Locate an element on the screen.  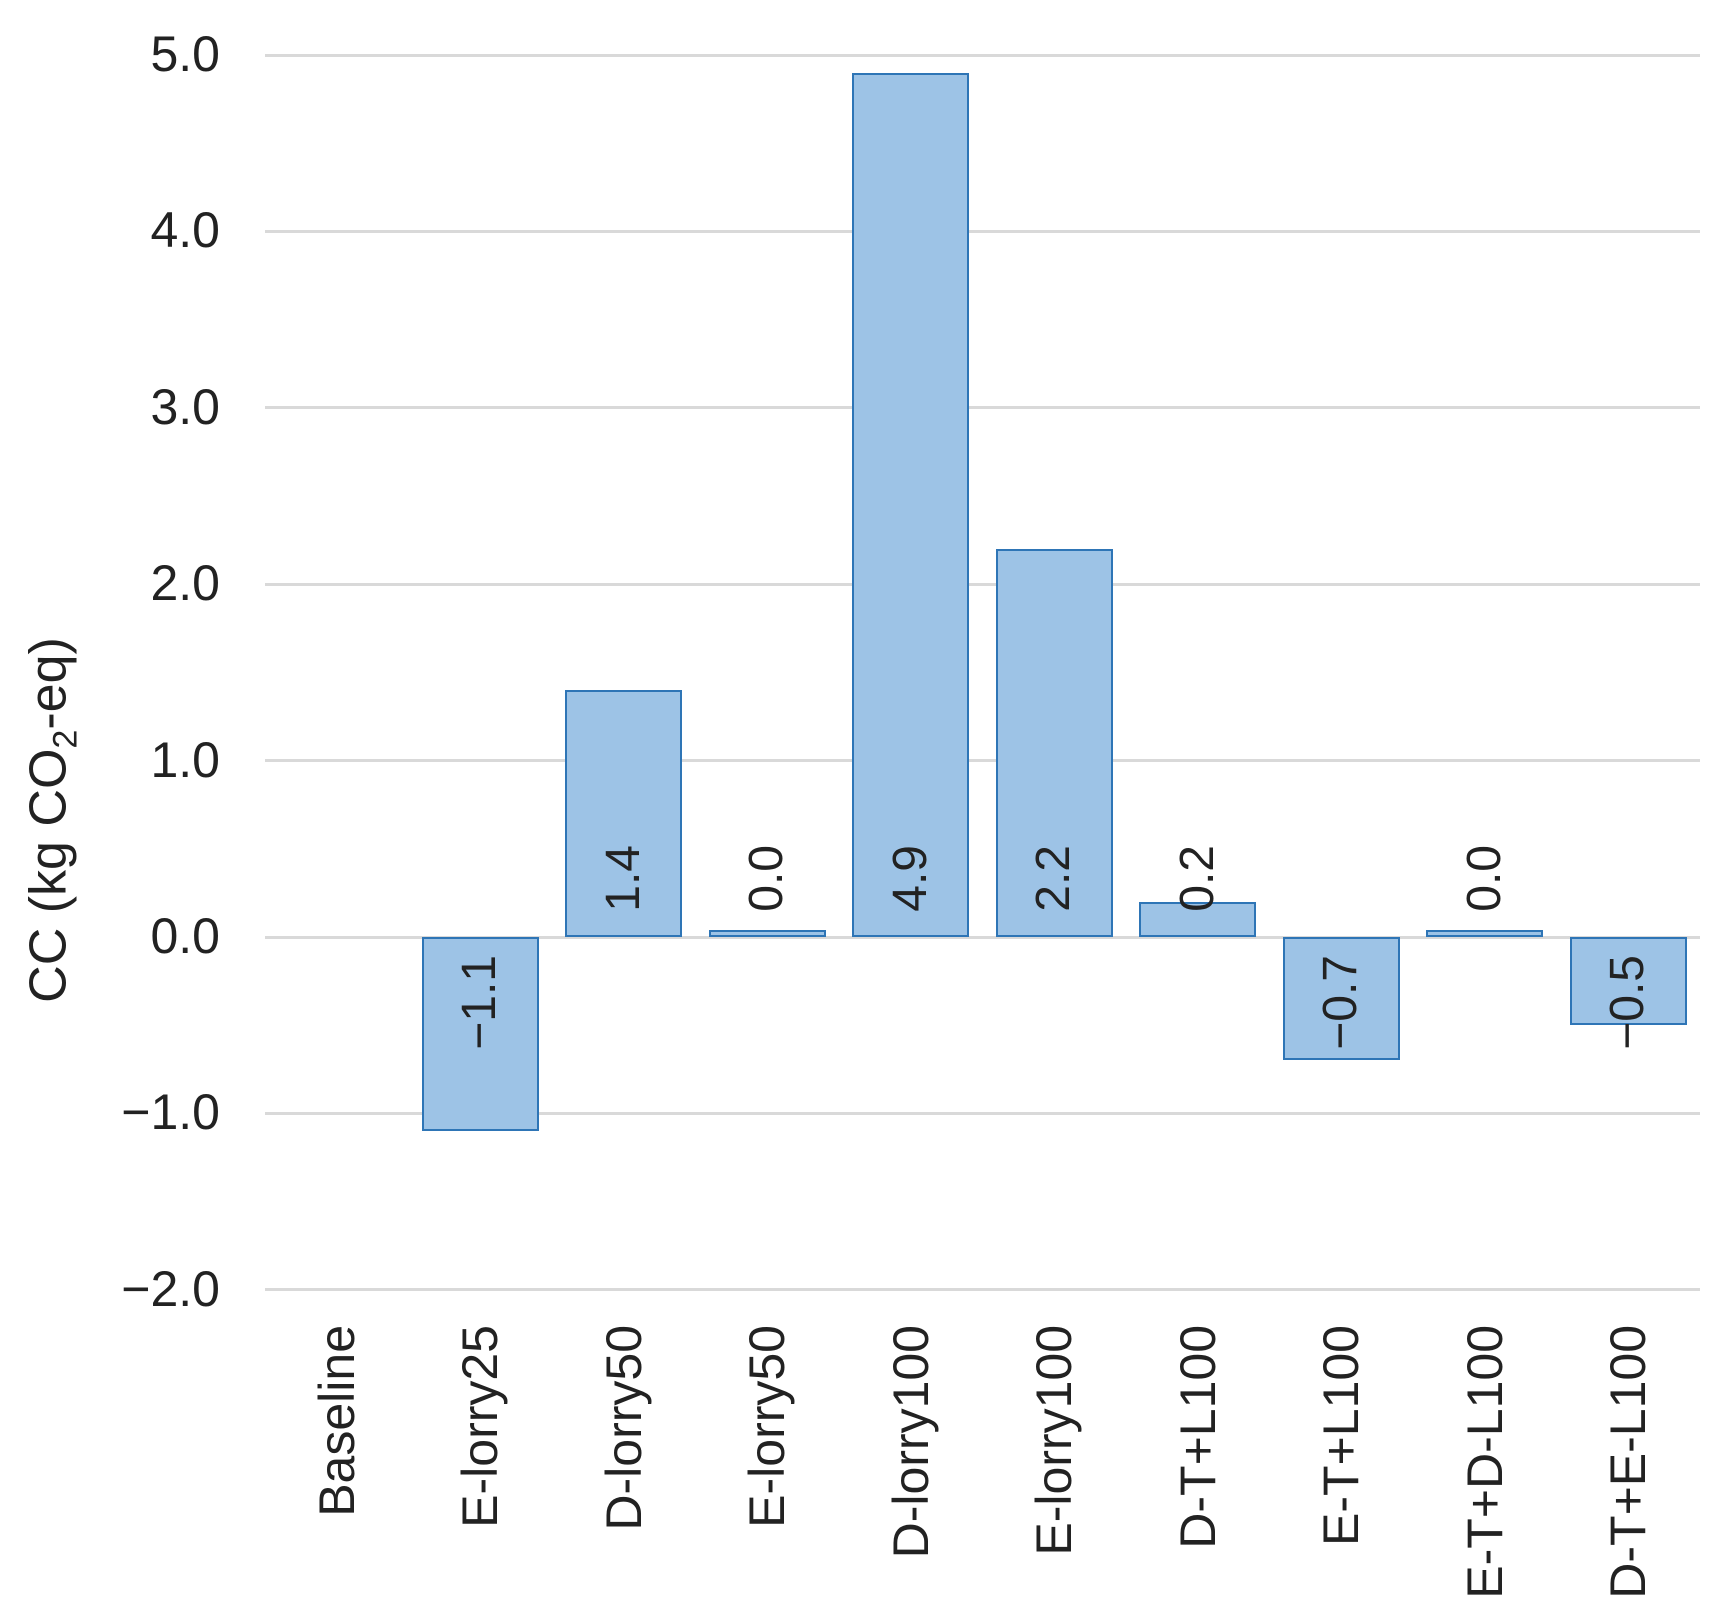
y-axis-title-suffix: -eq) is located at coordinates (48, 683).